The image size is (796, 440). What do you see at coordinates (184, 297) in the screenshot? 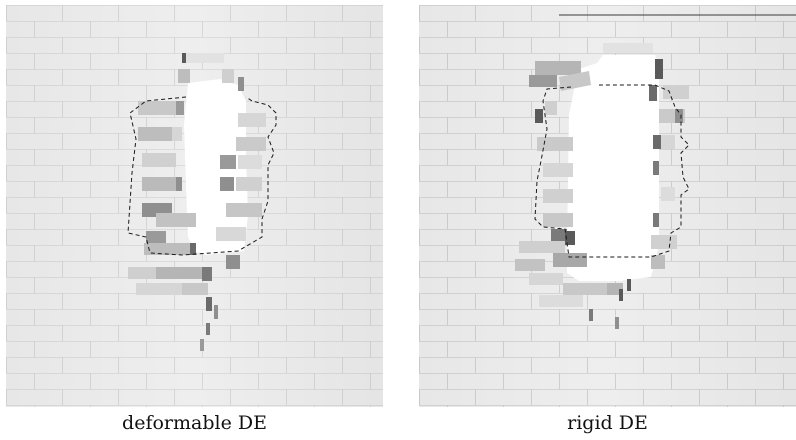
I see `displaced-bricks-lower` at bounding box center [184, 297].